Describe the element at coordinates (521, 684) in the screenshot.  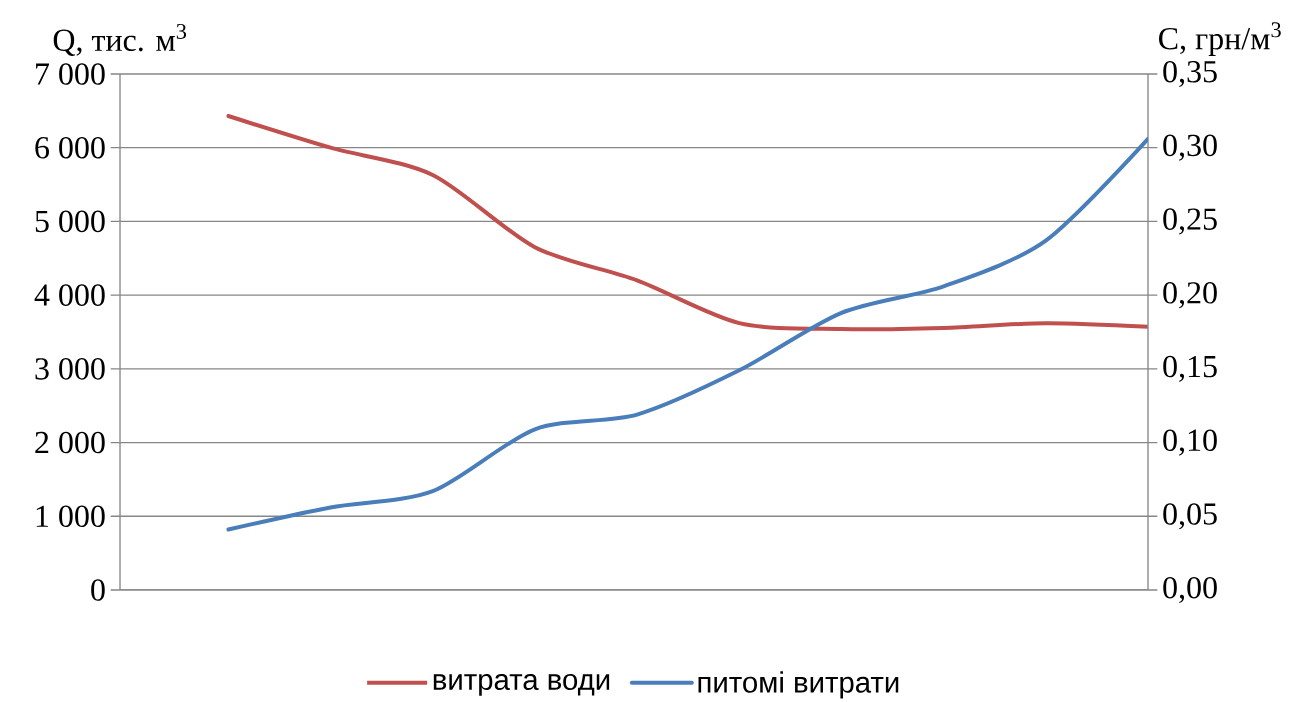
I see `legend-label: витрата води` at that location.